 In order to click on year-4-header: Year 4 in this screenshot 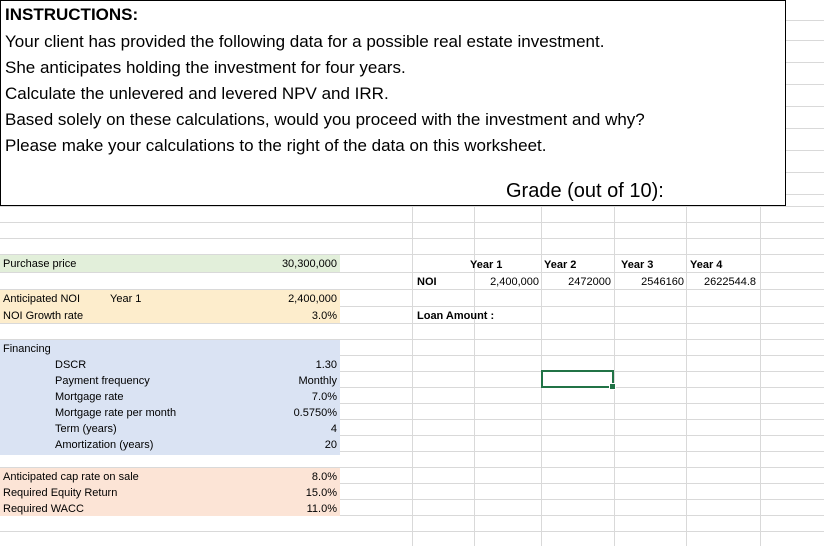, I will do `click(706, 265)`.